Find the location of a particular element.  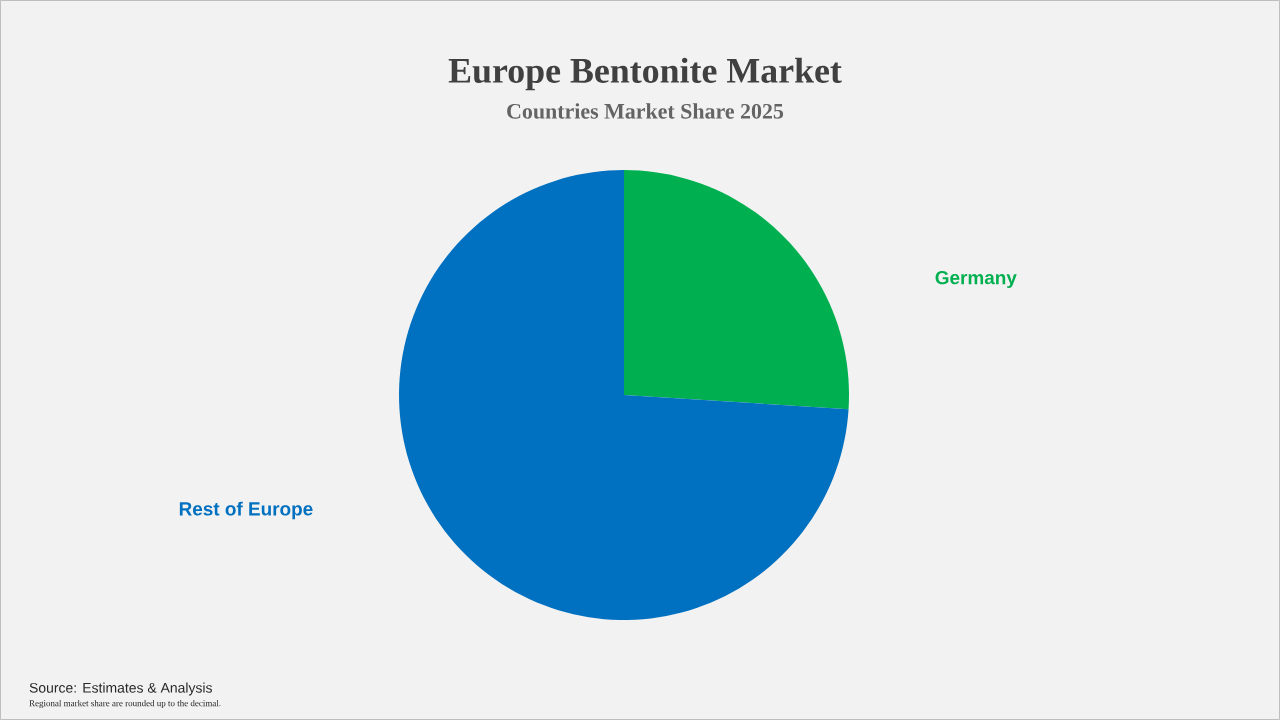

text: Regional market share are rounded up to the decimal. is located at coordinates (125, 704).